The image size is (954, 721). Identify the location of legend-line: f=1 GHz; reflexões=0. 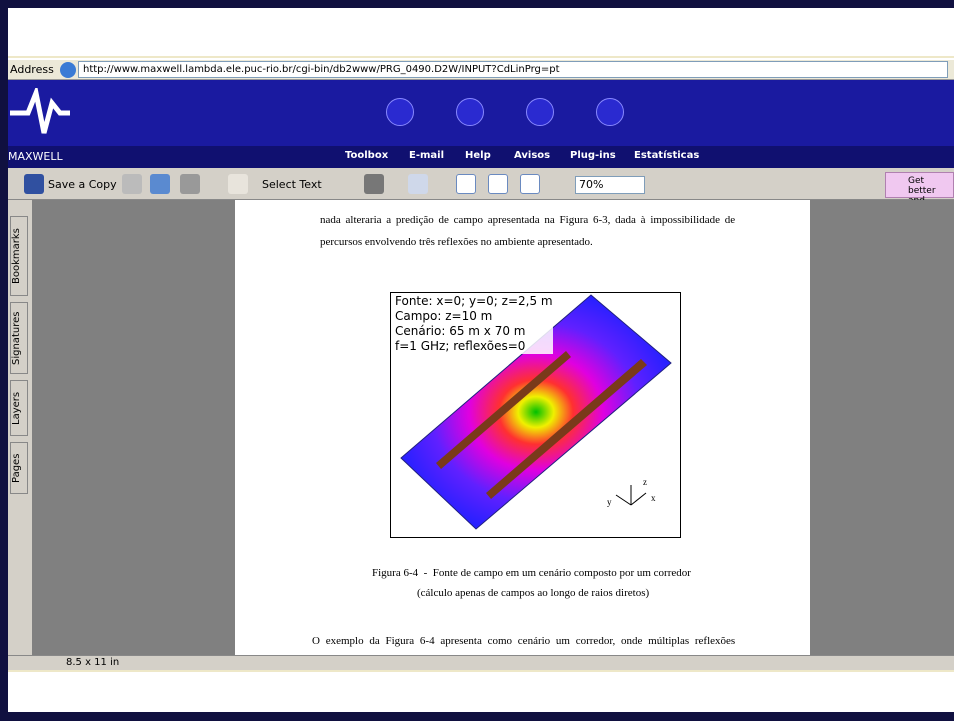
(460, 346).